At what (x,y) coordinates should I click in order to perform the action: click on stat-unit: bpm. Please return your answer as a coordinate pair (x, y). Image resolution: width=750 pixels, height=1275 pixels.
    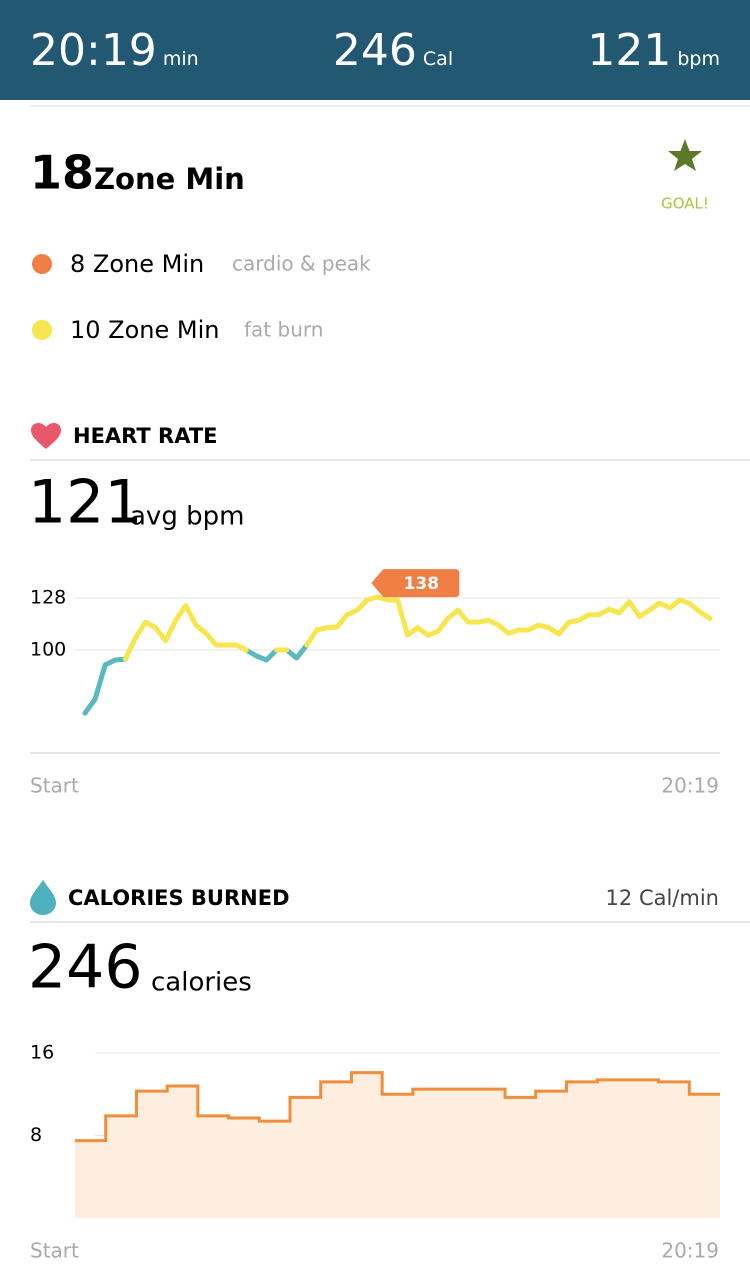
    Looking at the image, I should click on (698, 58).